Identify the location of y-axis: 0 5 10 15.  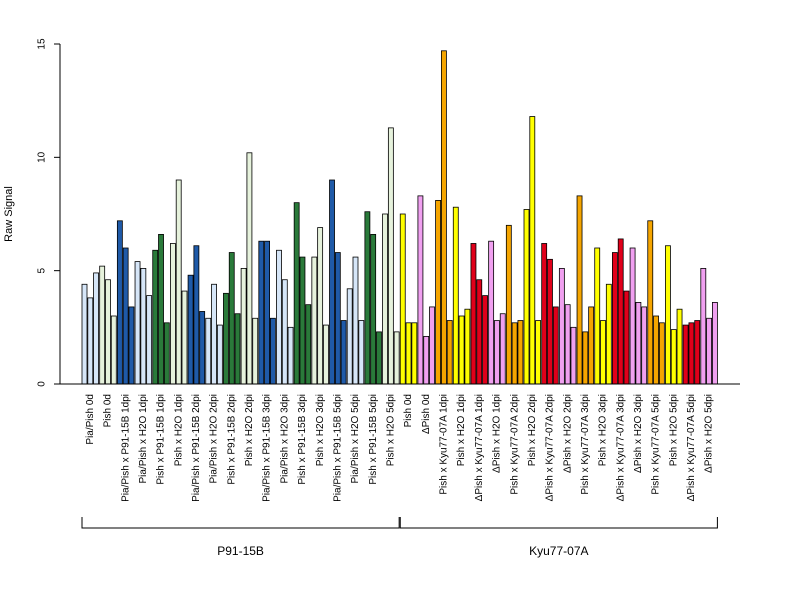
(49, 212).